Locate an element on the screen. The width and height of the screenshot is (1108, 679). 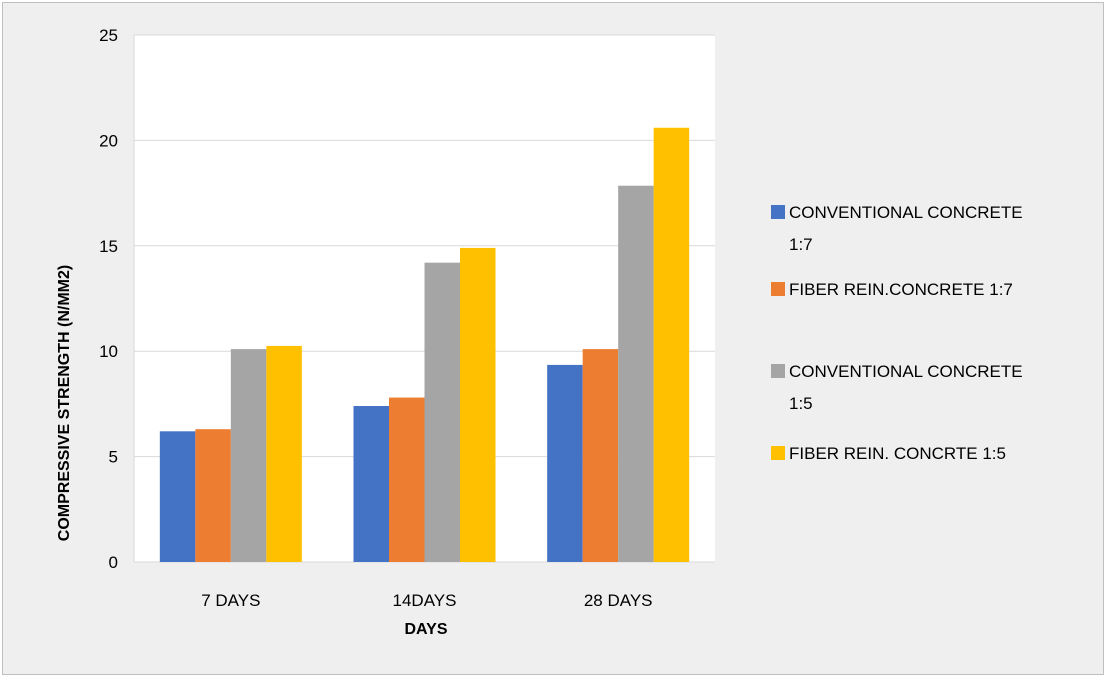
x-tick-label: 14DAYS is located at coordinates (425, 600).